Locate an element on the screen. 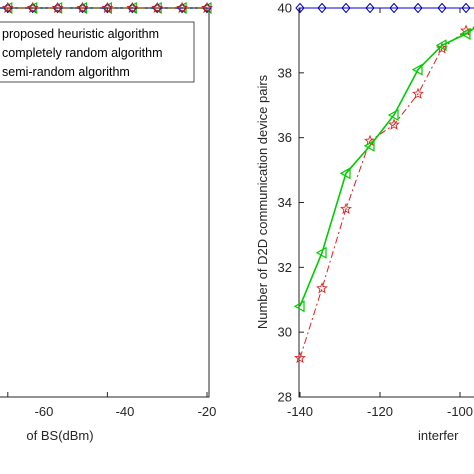  left-x-axis-label: of BS(dBm) is located at coordinates (59, 435).